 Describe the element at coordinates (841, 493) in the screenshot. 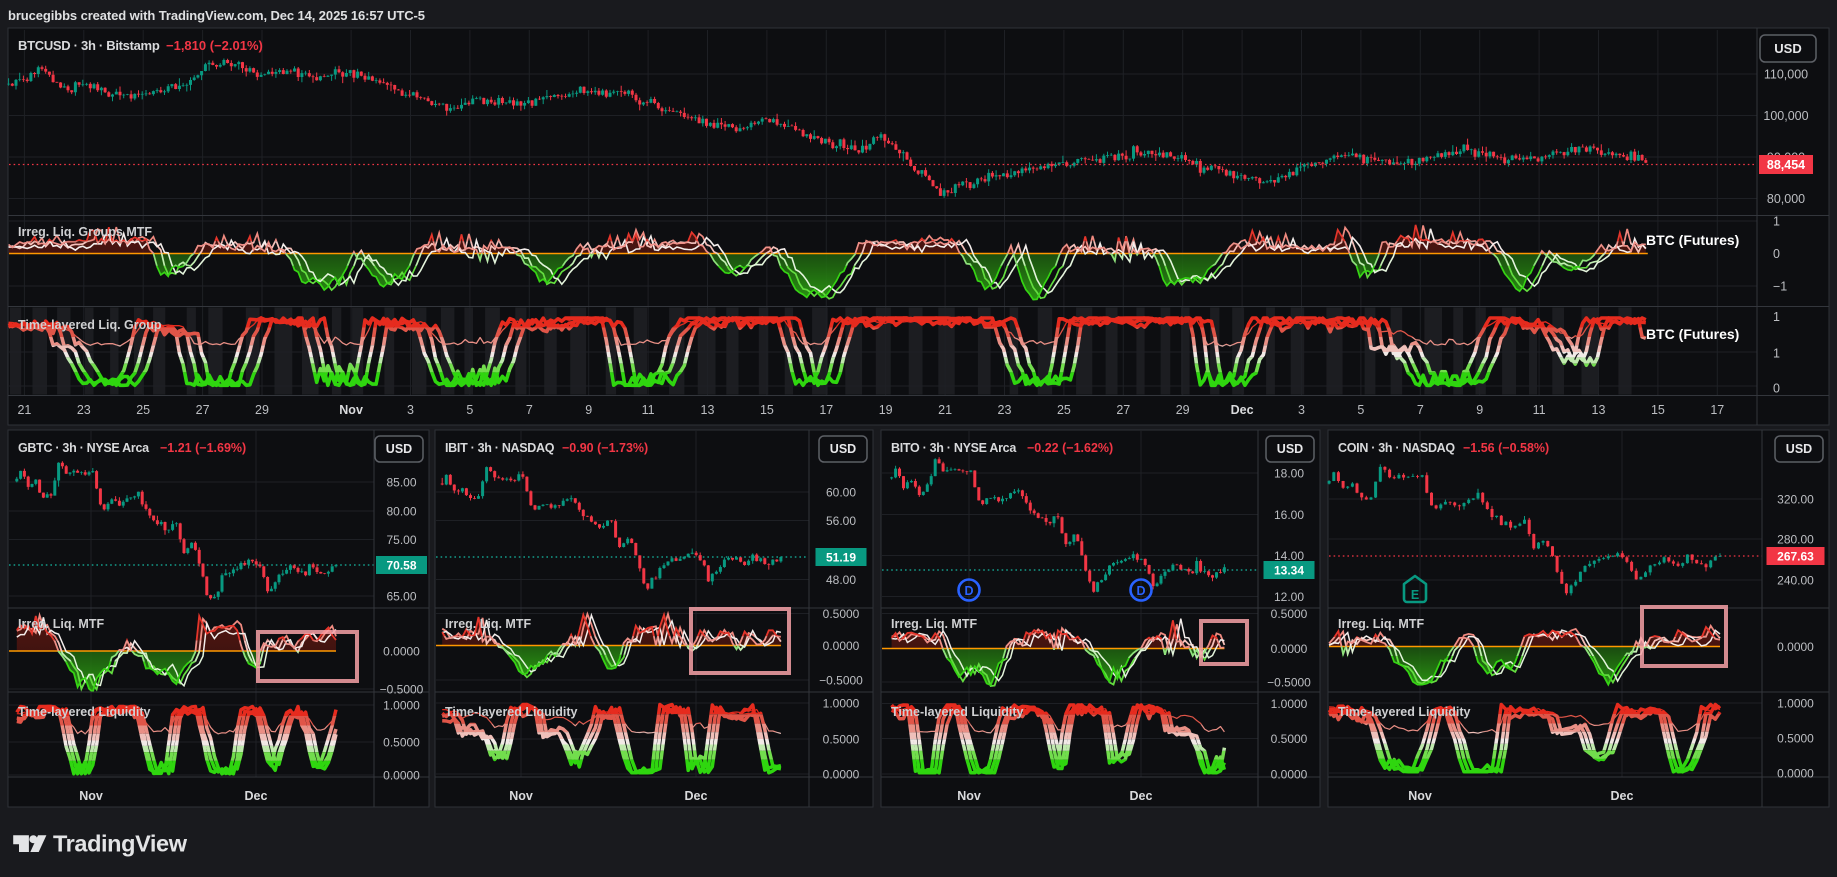

I see `svg-text: 60.00` at that location.